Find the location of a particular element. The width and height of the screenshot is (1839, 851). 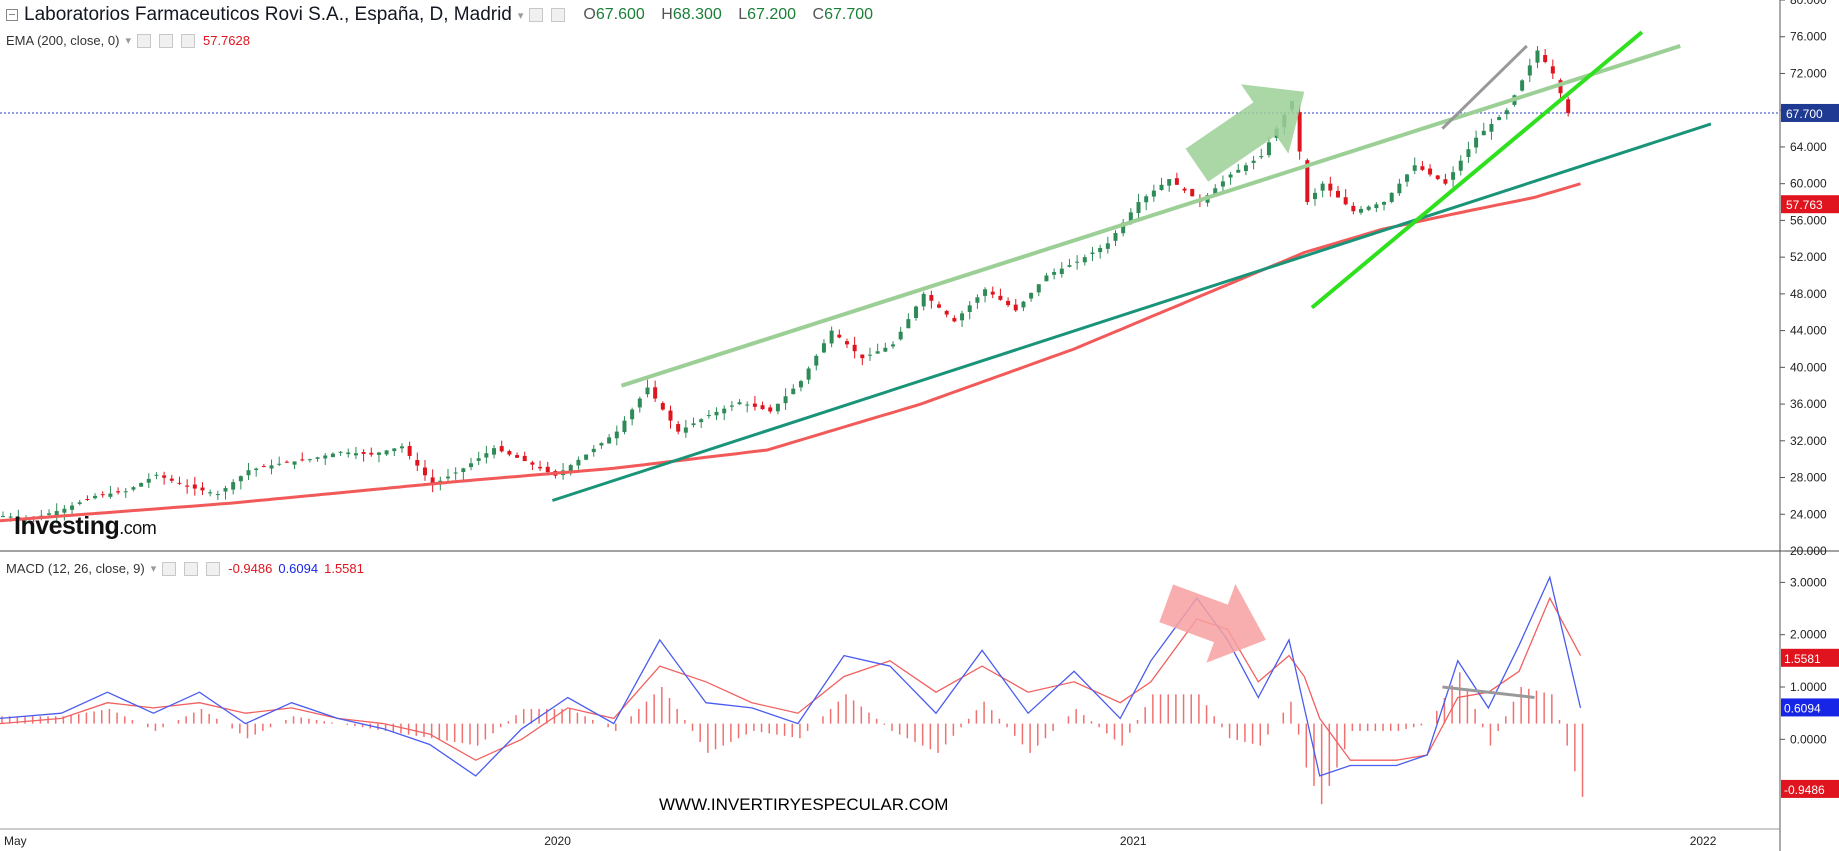

time-axis-label: 2022 is located at coordinates (1703, 841).